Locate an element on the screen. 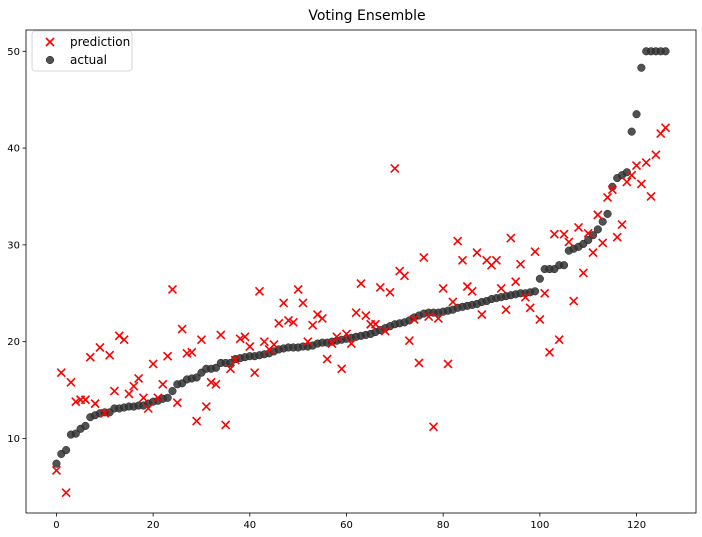 This screenshot has width=702, height=537. legend-prediction-marker is located at coordinates (50, 42).